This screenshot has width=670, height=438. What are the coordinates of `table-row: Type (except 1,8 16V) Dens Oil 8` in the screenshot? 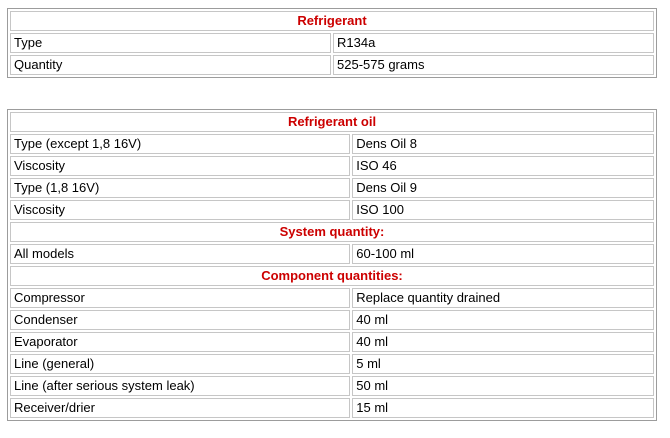 It's located at (332, 144).